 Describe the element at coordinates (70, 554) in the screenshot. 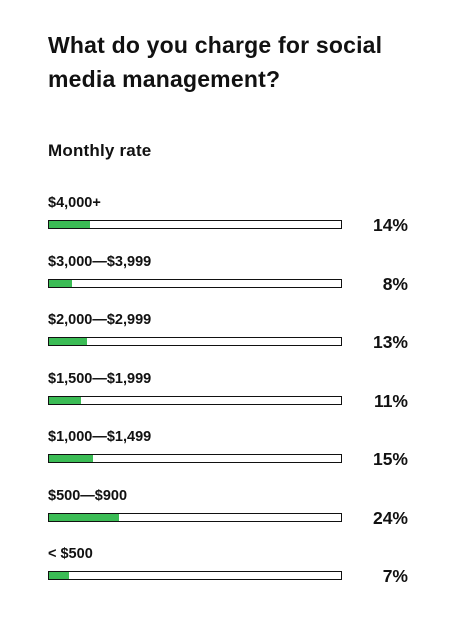

I see `category-label: < $500` at that location.